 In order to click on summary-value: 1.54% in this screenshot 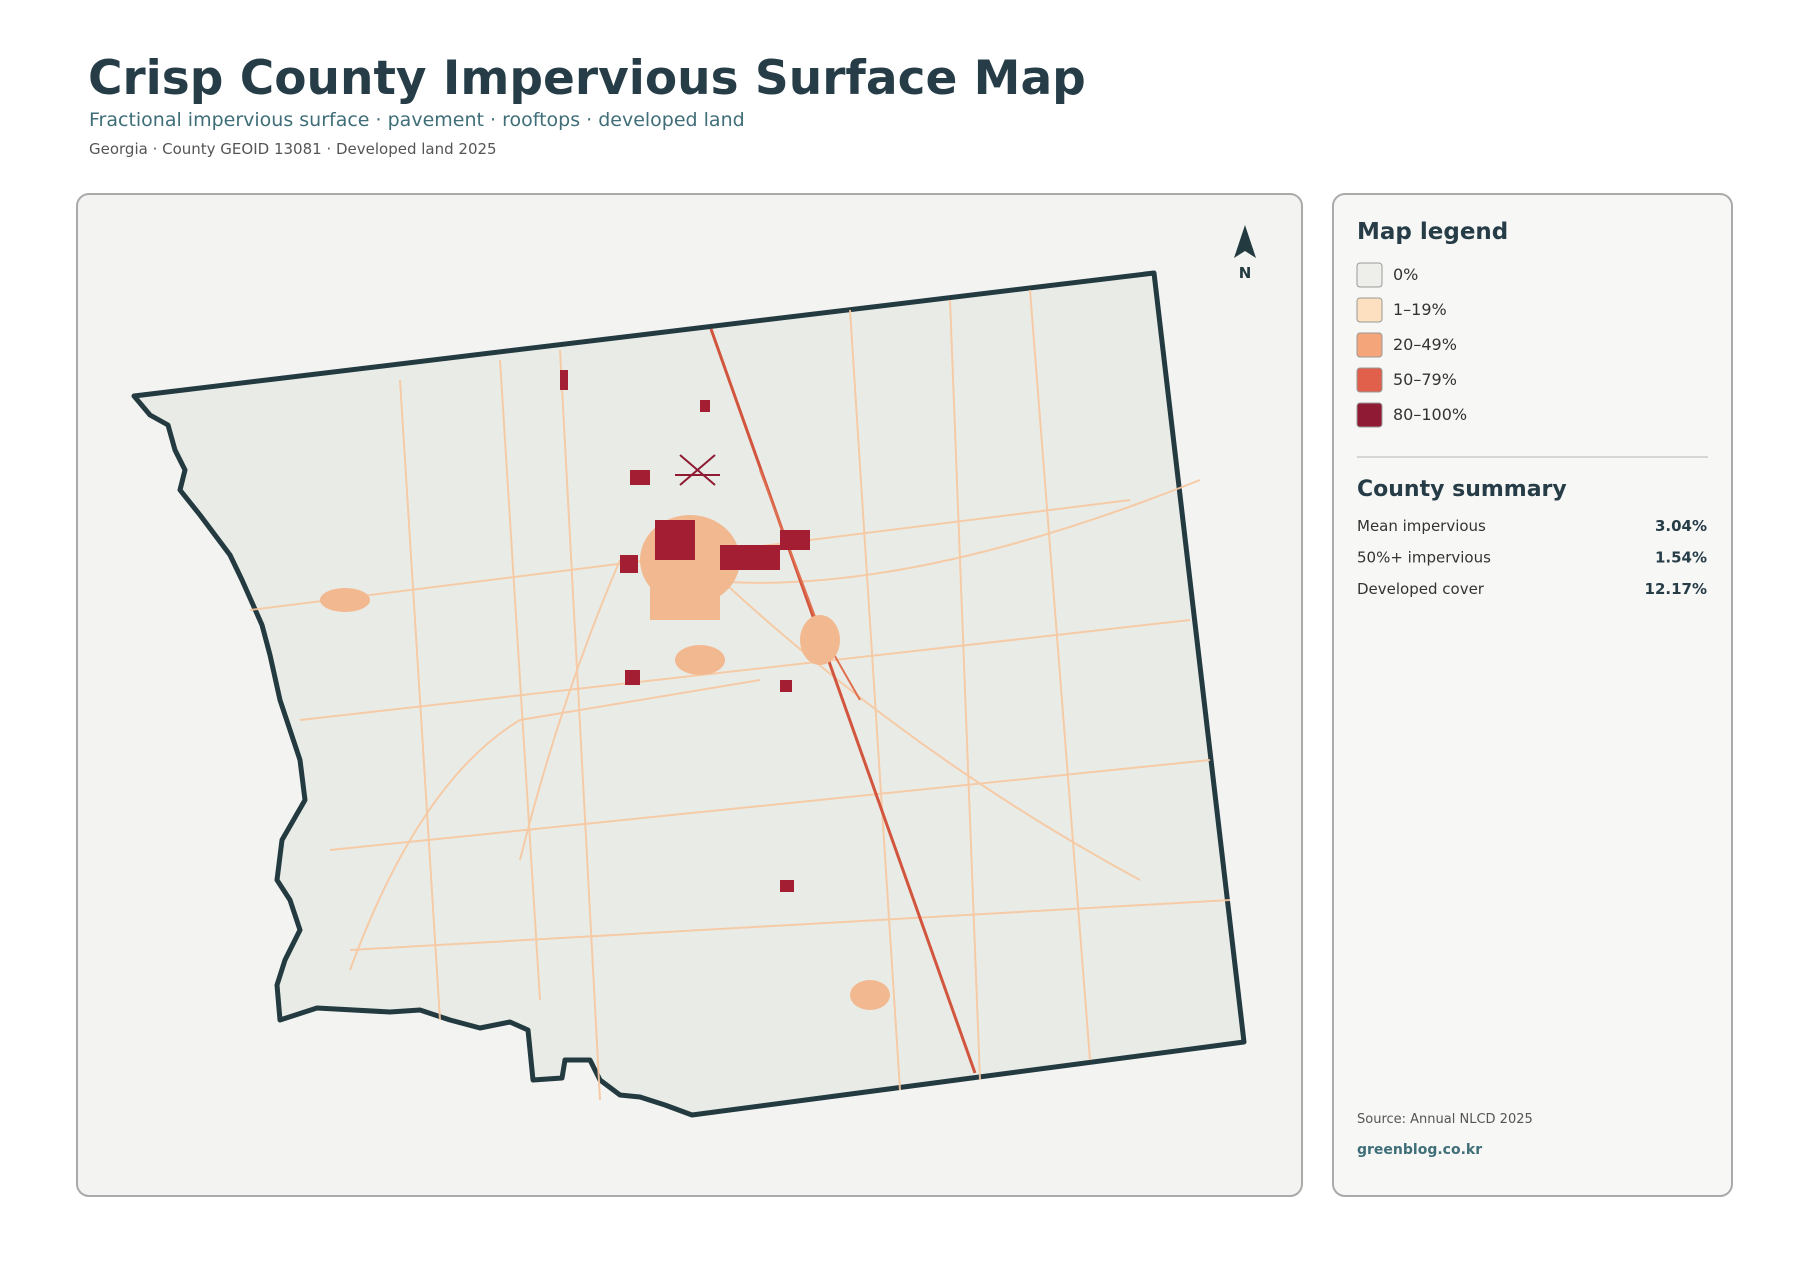, I will do `click(1681, 558)`.